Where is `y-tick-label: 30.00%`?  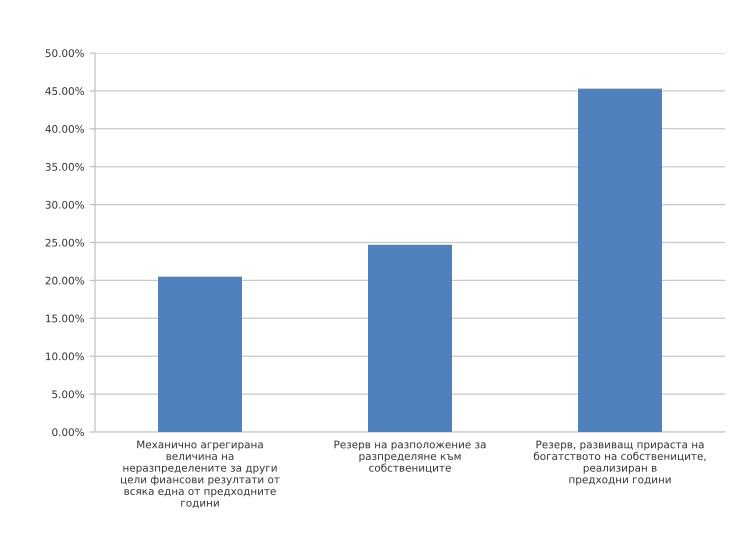 y-tick-label: 30.00% is located at coordinates (65, 204).